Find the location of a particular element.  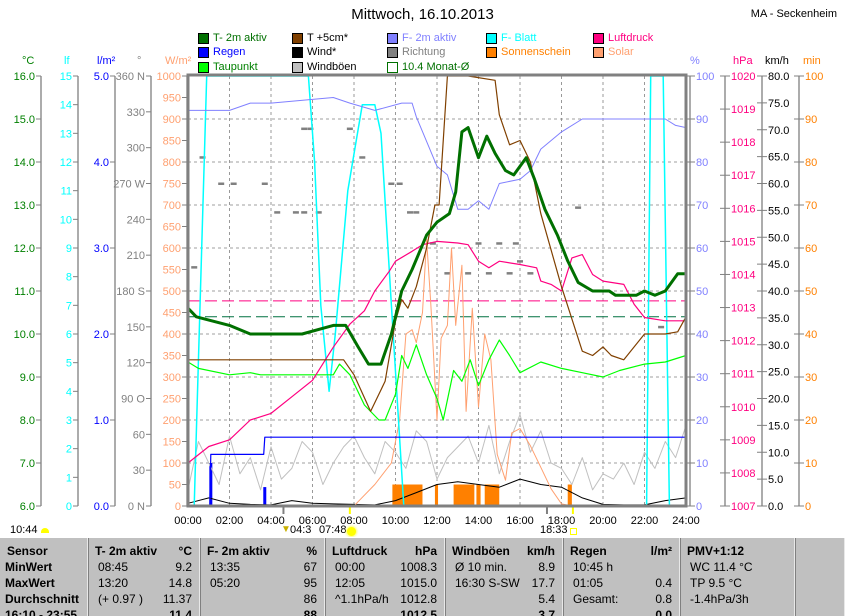

table-cell-value: 0.0 is located at coordinates (663, 612).